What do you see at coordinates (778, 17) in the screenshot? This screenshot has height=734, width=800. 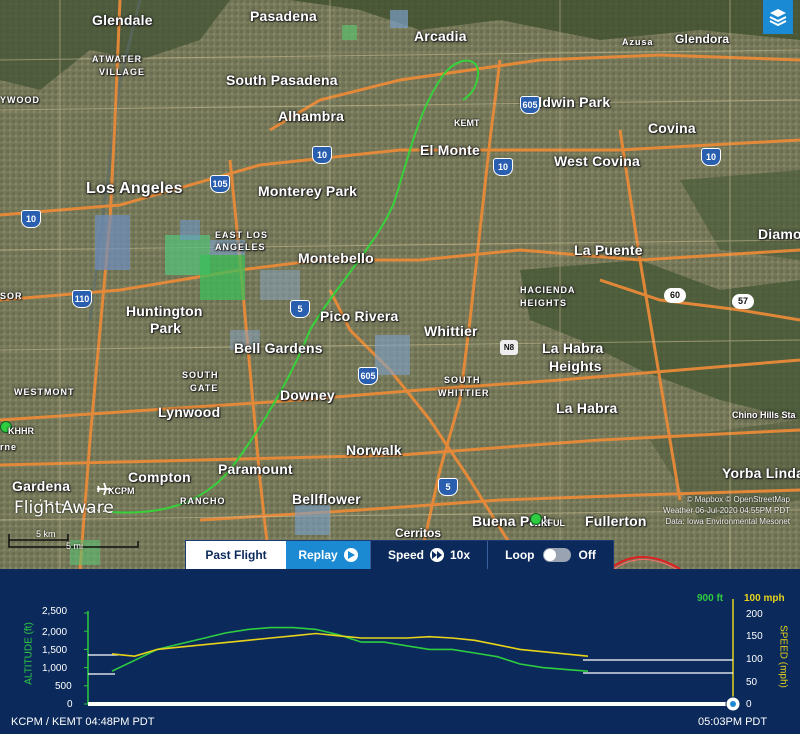 I see `layers-icon` at bounding box center [778, 17].